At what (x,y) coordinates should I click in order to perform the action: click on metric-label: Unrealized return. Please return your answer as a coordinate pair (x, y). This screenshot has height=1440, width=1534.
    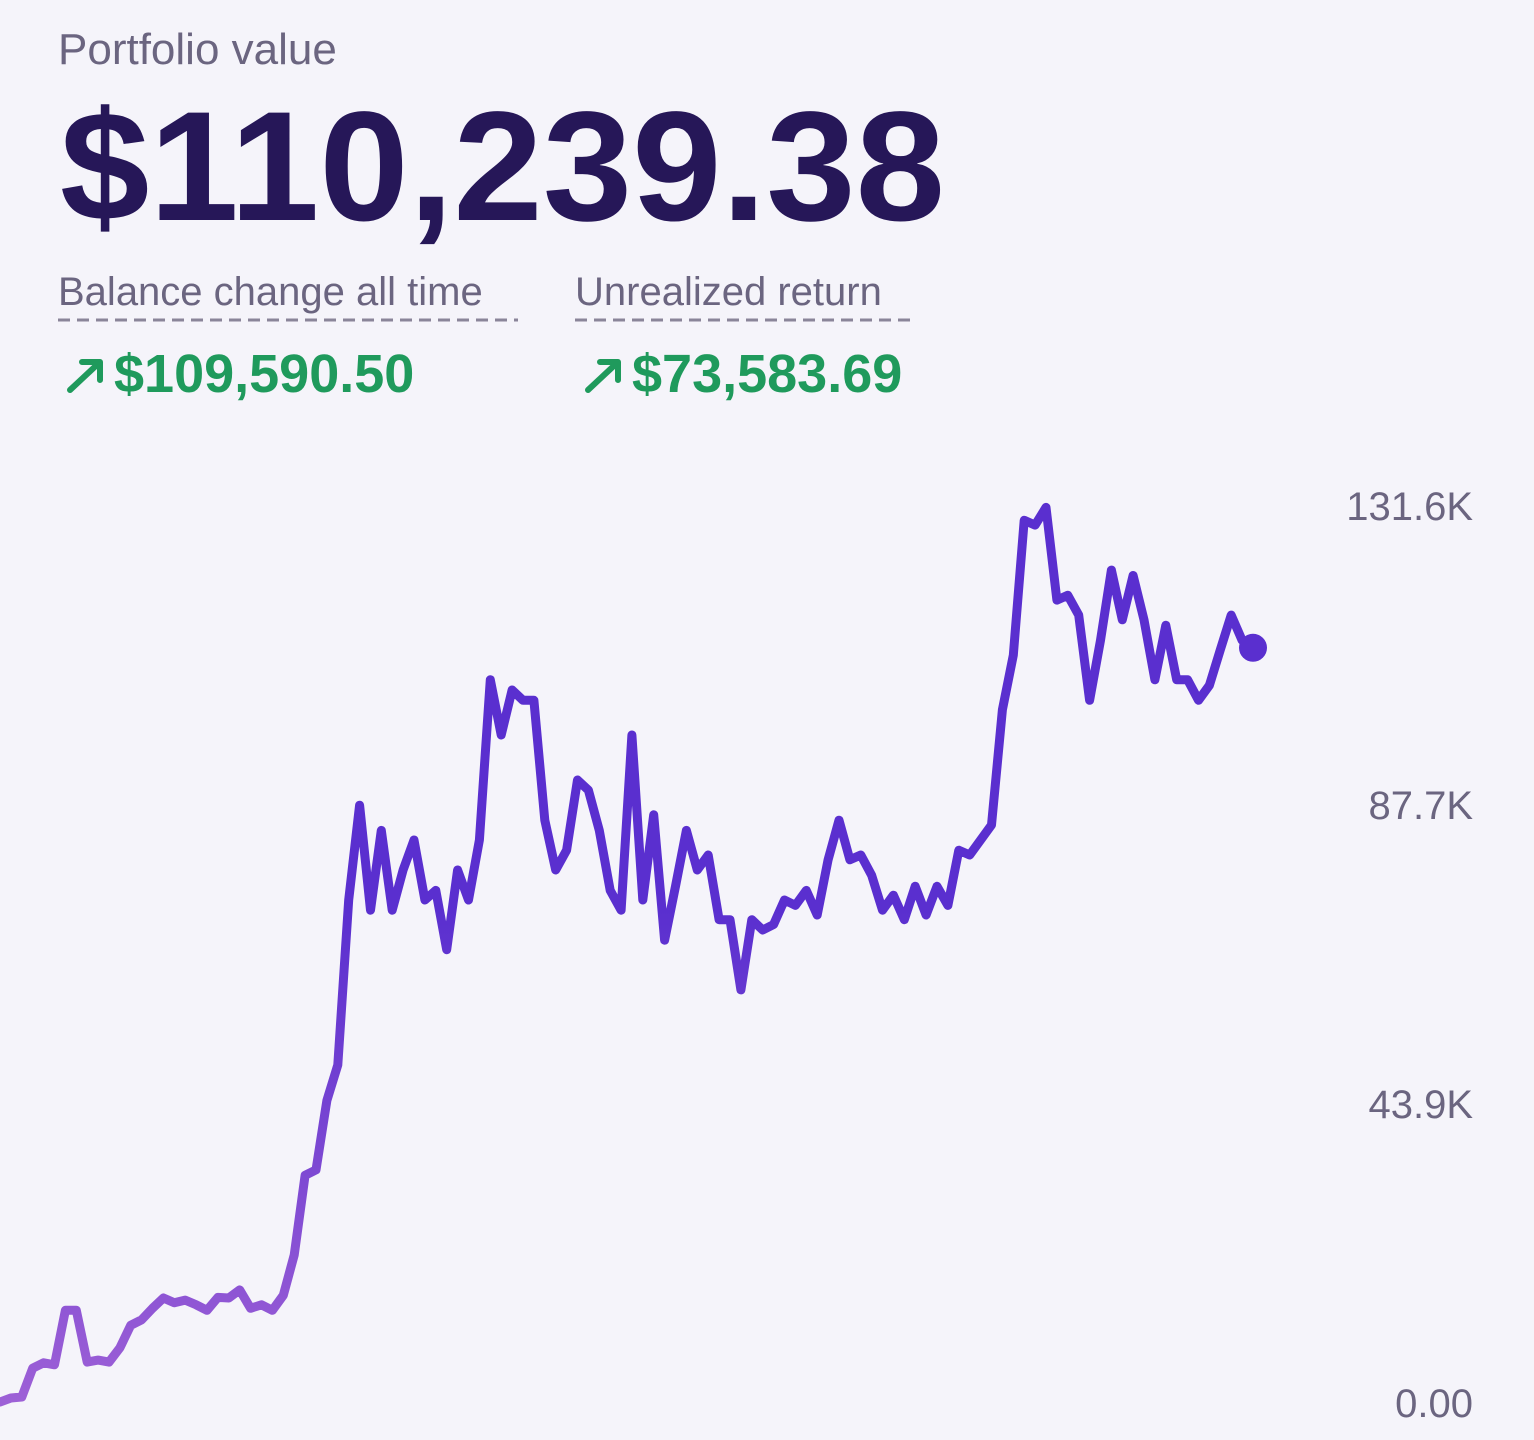
    Looking at the image, I should click on (728, 292).